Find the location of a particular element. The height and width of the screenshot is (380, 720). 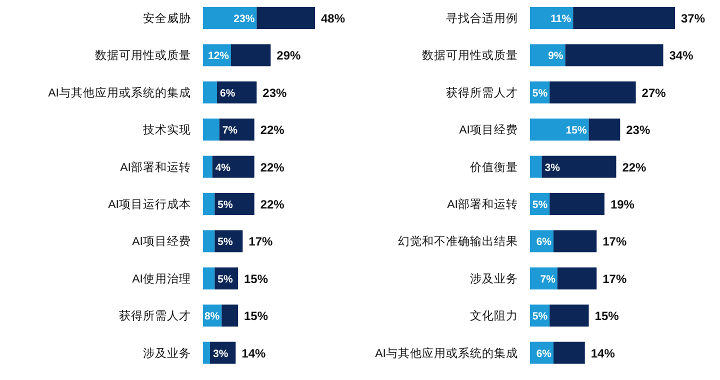

y-tick-label: 寻找合适用例 is located at coordinates (482, 18).